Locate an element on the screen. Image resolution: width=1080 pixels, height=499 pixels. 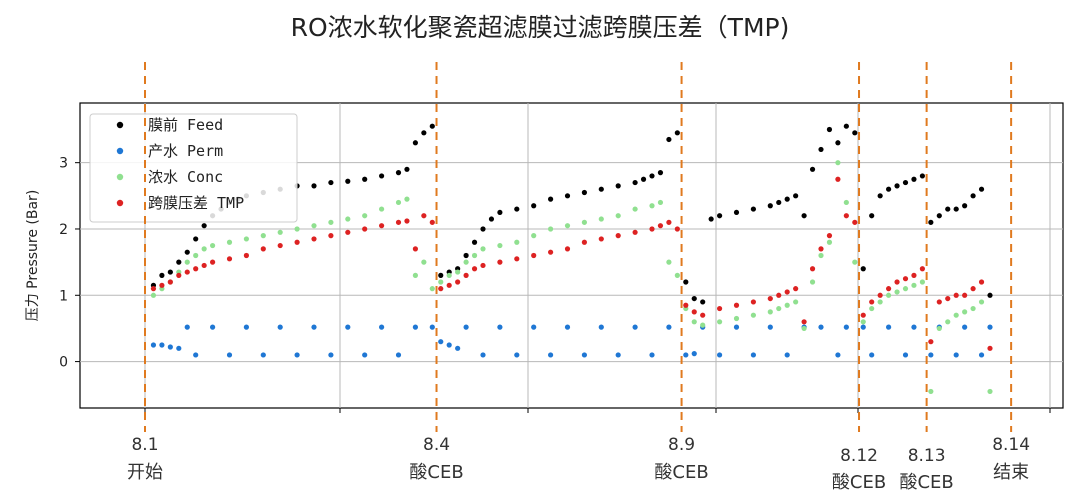
y-tick-label: 1 is located at coordinates (63, 296).